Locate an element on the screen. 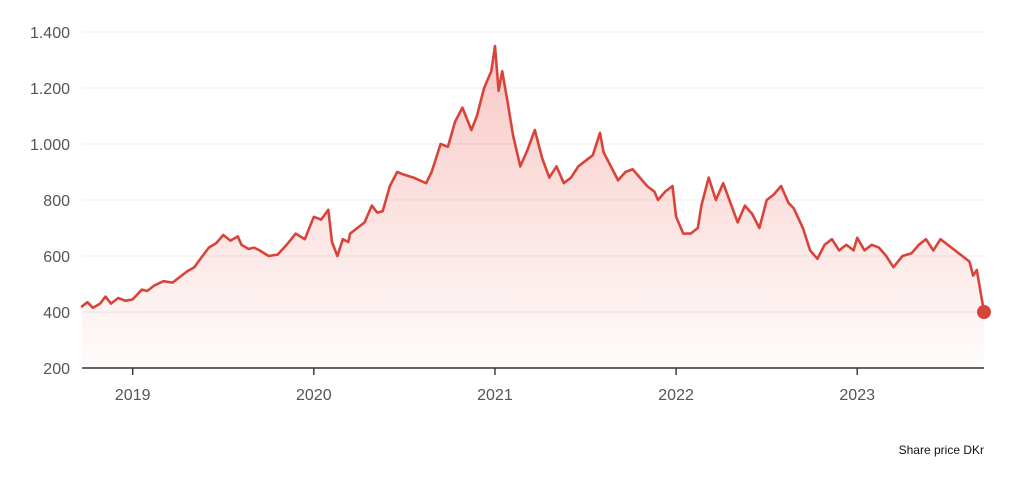  x-tick-label: 2020 is located at coordinates (314, 395).